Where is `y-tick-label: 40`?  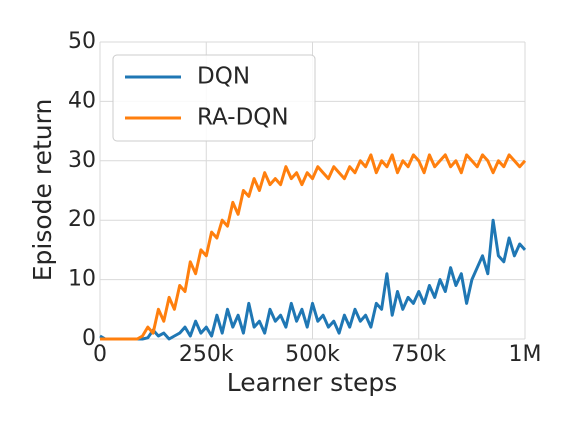
y-tick-label: 40 is located at coordinates (82, 100).